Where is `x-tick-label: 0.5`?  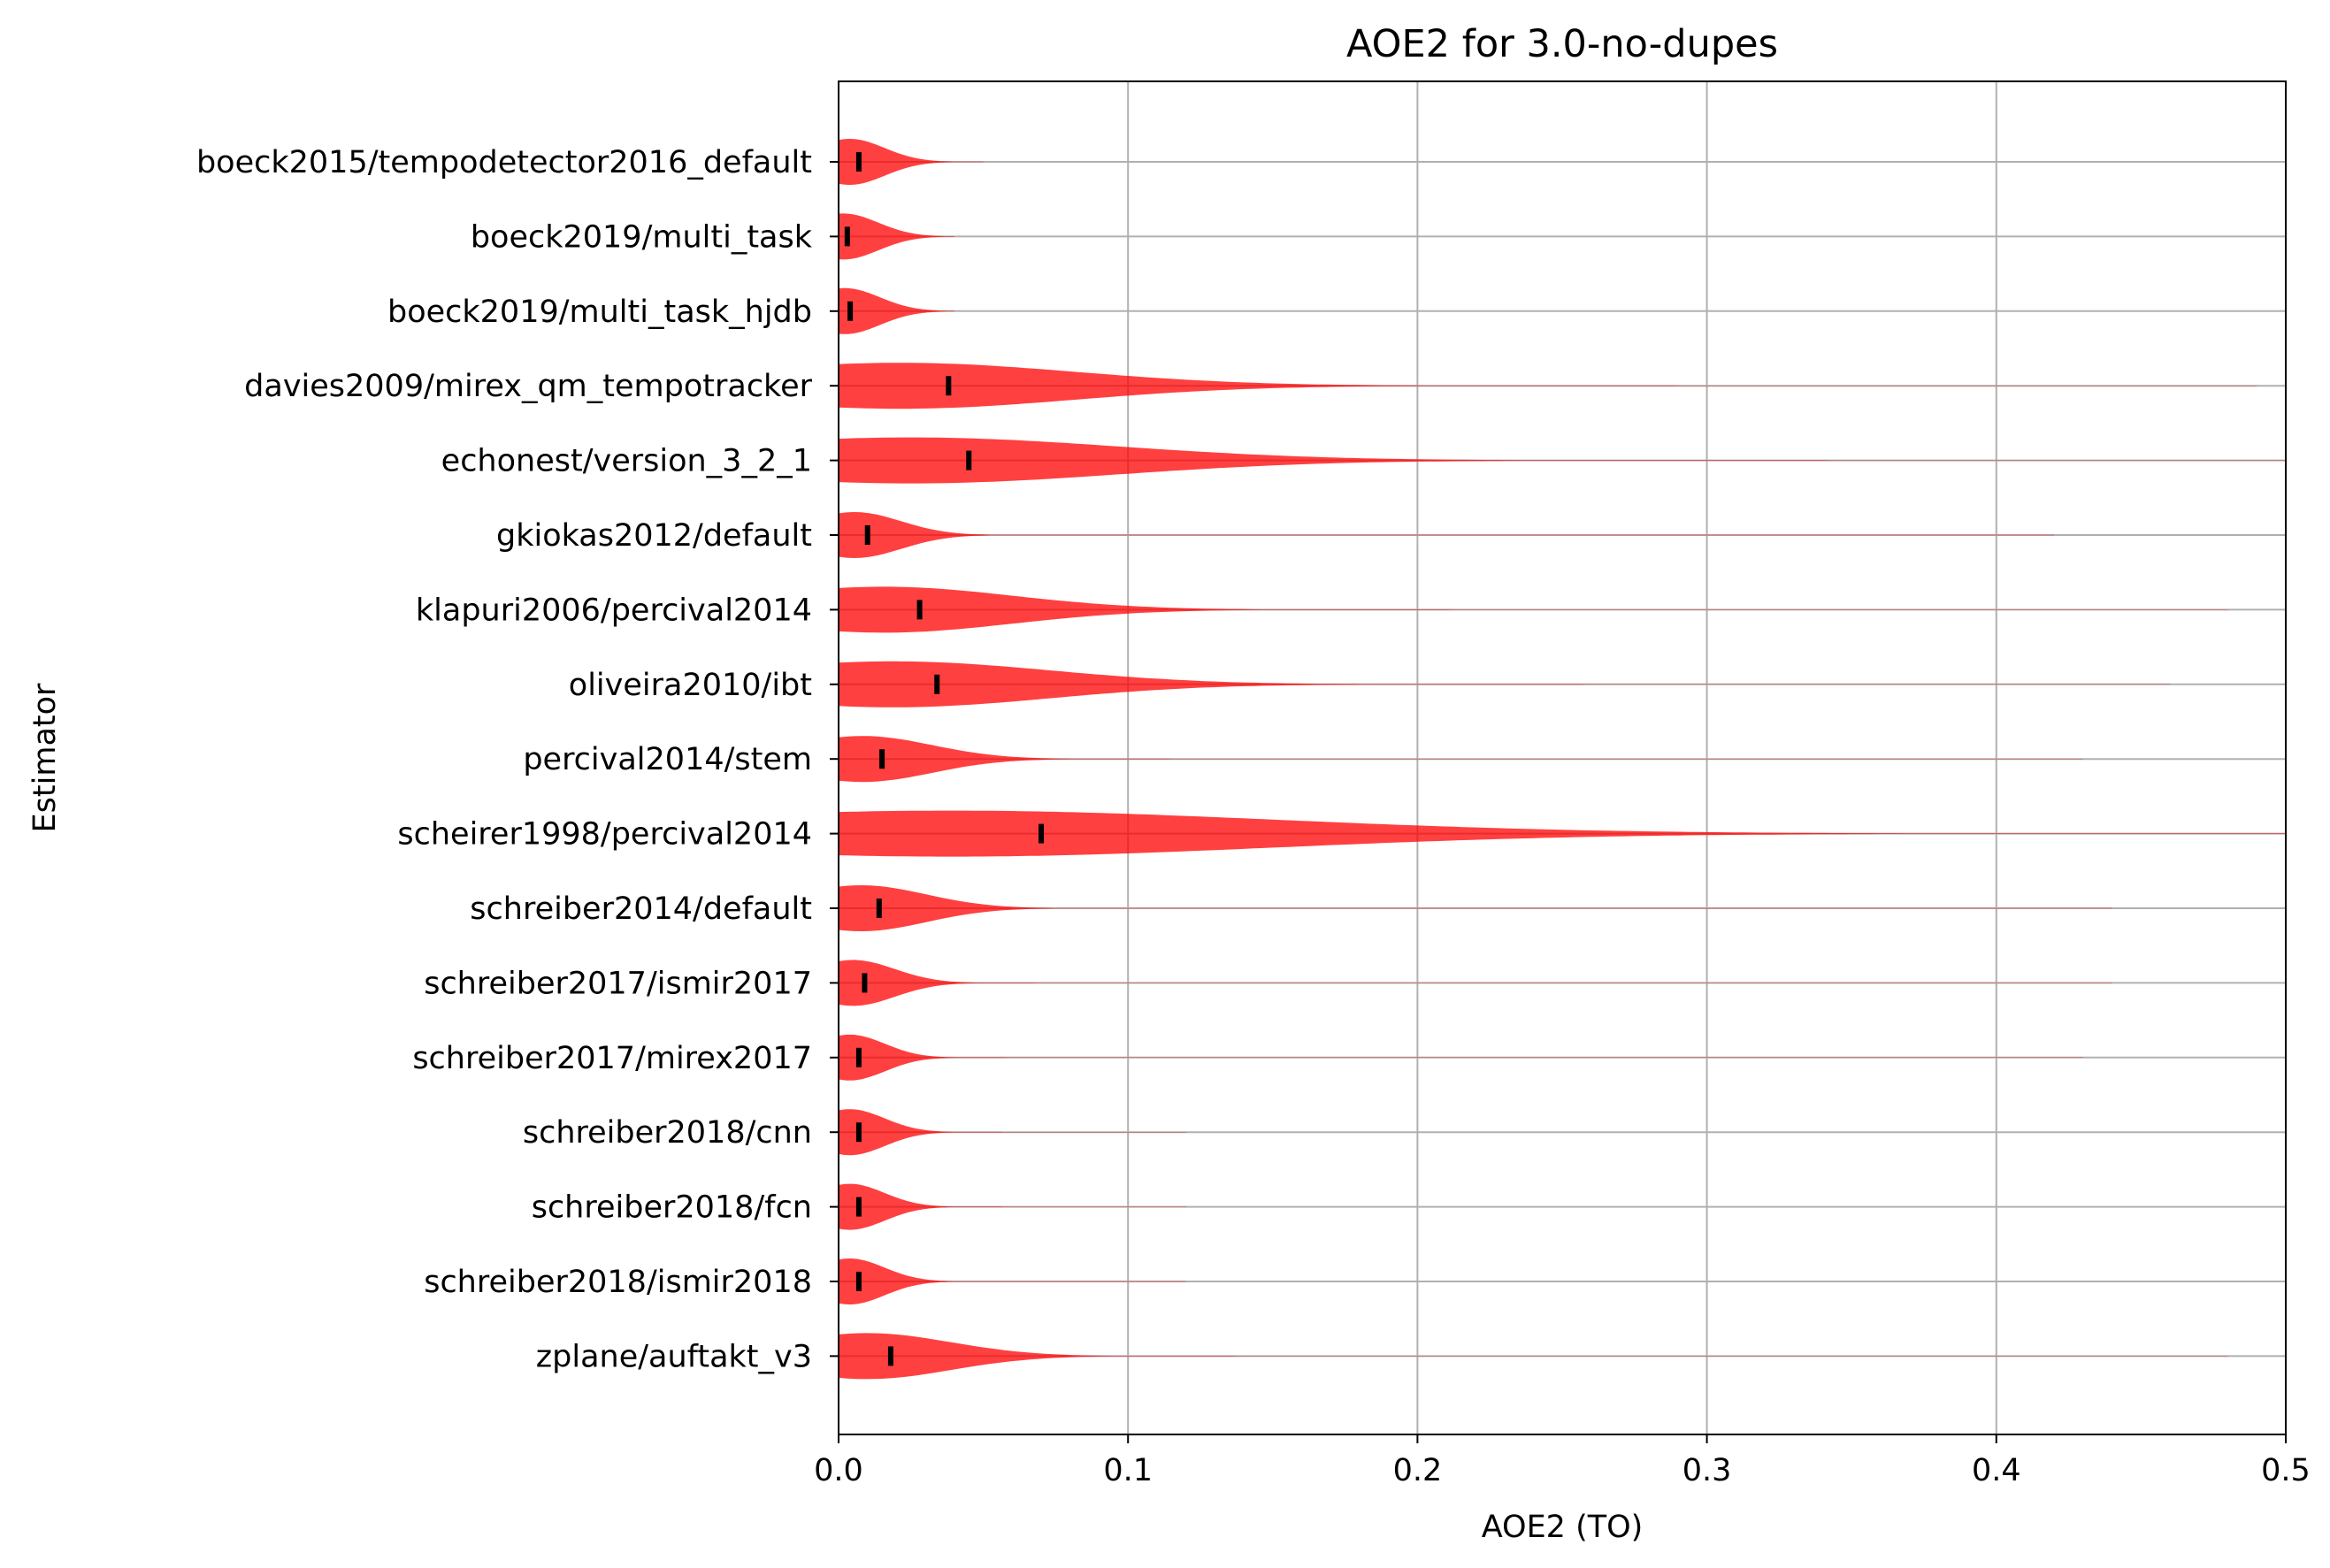
x-tick-label: 0.5 is located at coordinates (2286, 1470).